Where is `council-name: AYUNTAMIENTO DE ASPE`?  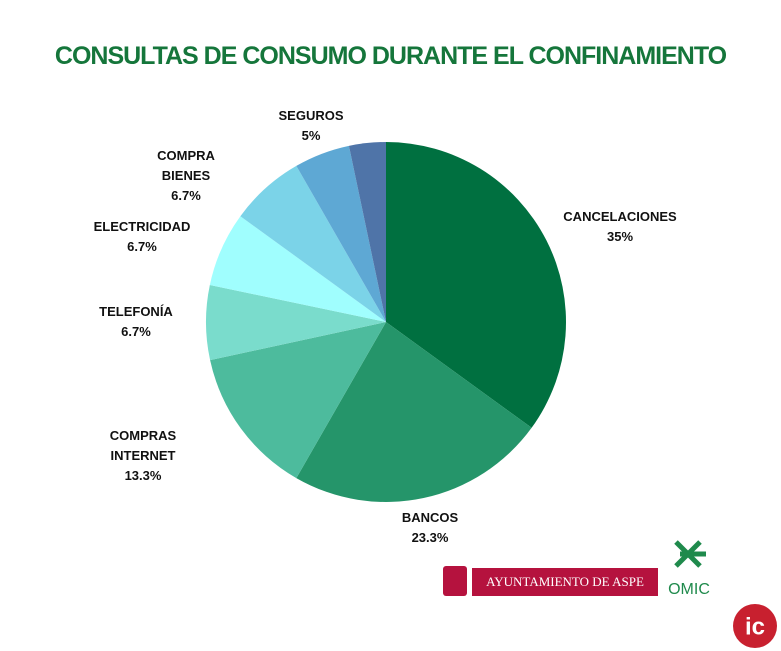 council-name: AYUNTAMIENTO DE ASPE is located at coordinates (565, 581).